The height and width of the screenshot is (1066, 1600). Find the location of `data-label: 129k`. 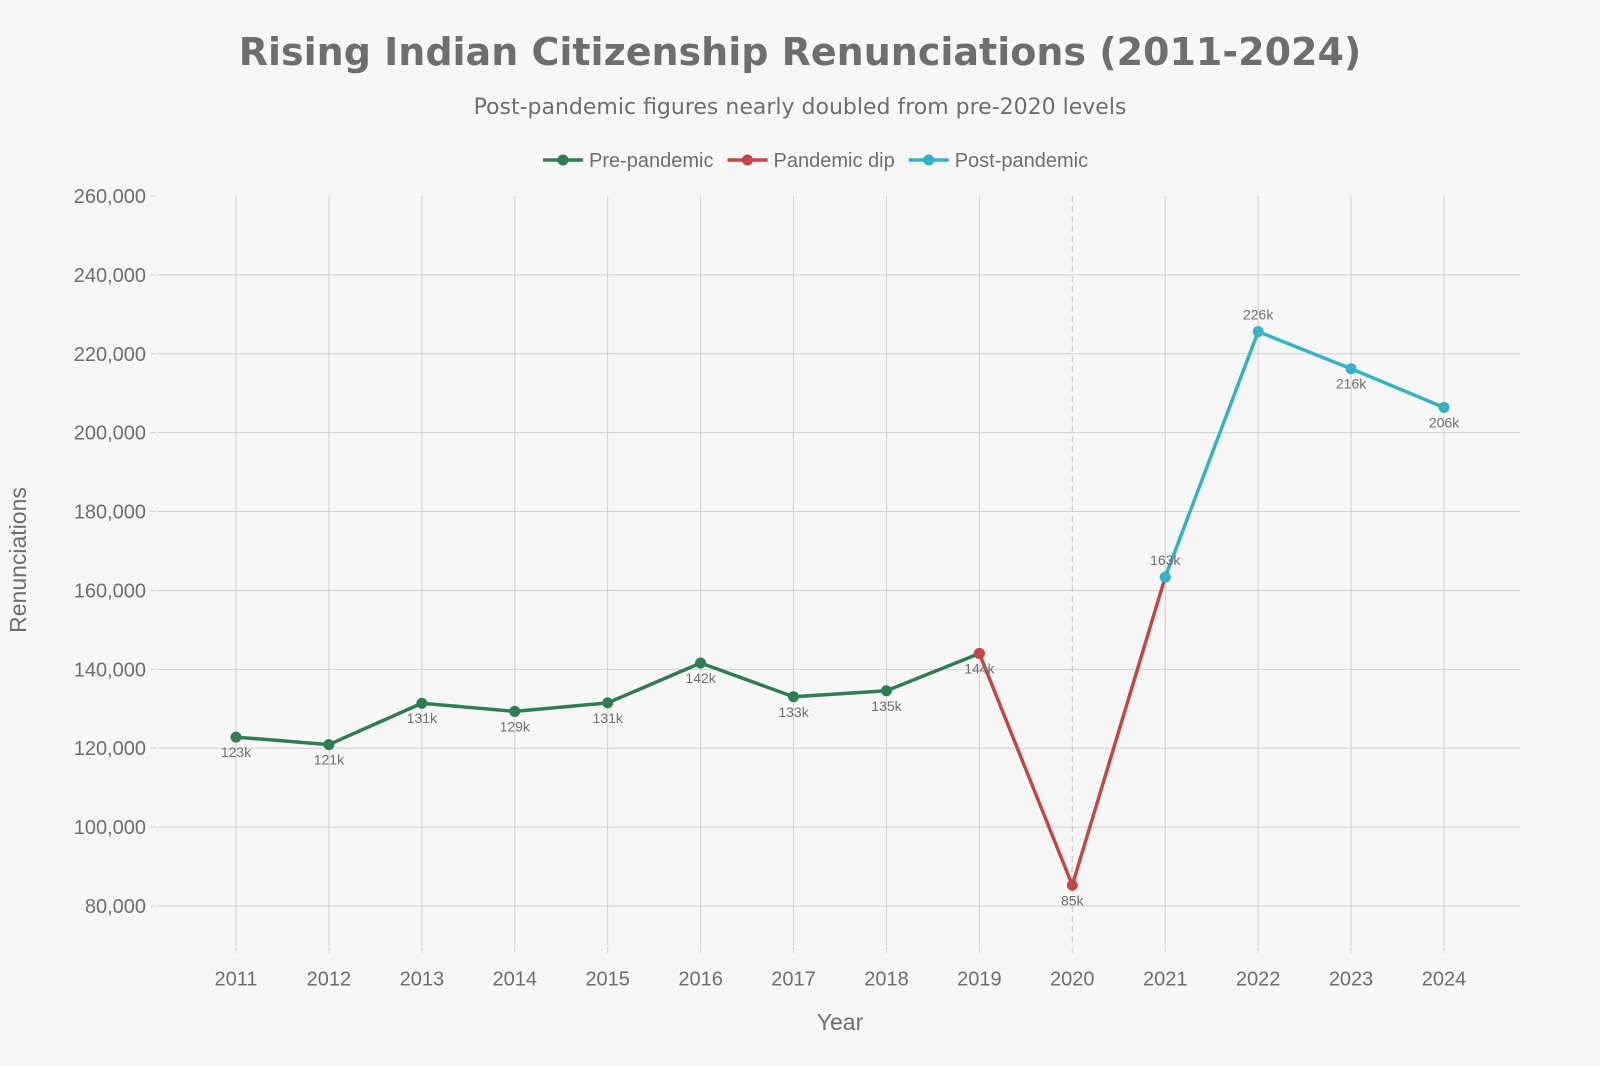

data-label: 129k is located at coordinates (515, 726).